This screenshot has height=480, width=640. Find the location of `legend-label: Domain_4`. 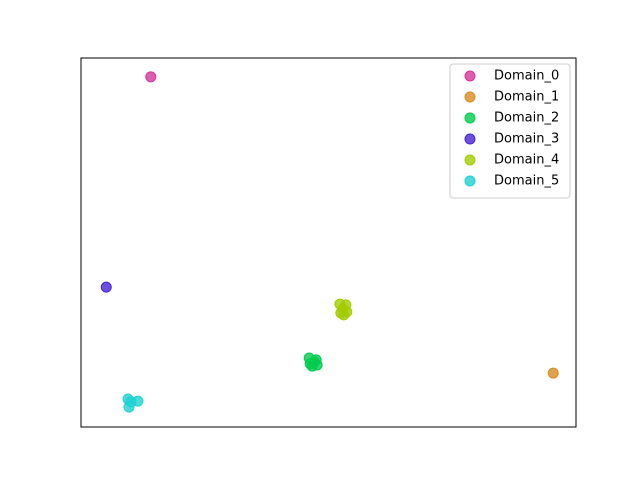

legend-label: Domain_4 is located at coordinates (526, 160).